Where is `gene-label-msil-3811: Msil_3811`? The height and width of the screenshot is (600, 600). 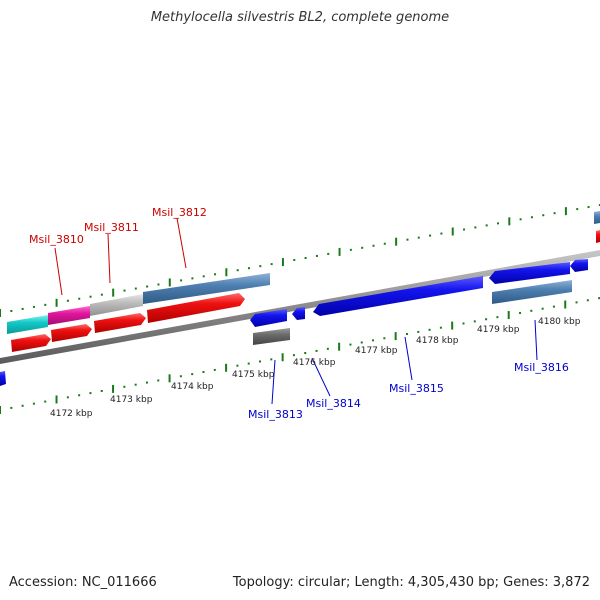
gene-label-msil-3811: Msil_3811 is located at coordinates (111, 227).